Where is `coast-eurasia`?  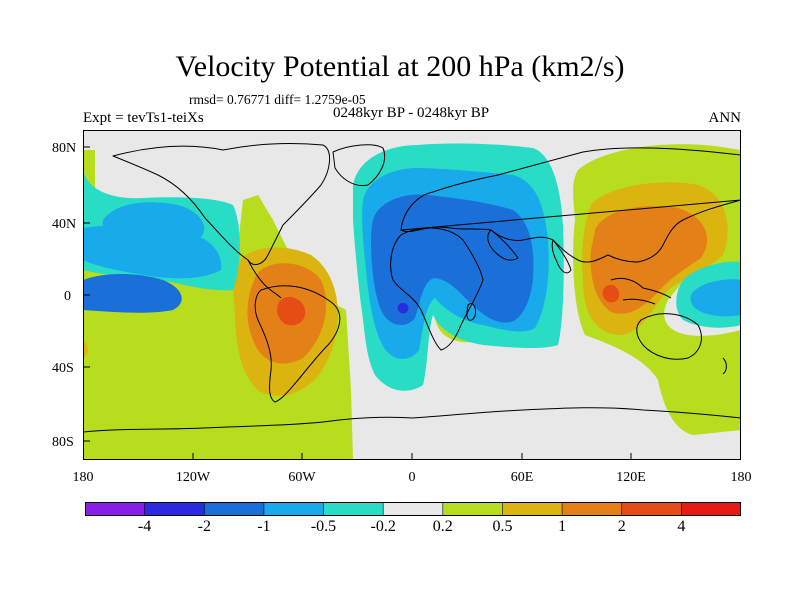
coast-eurasia is located at coordinates (570, 205).